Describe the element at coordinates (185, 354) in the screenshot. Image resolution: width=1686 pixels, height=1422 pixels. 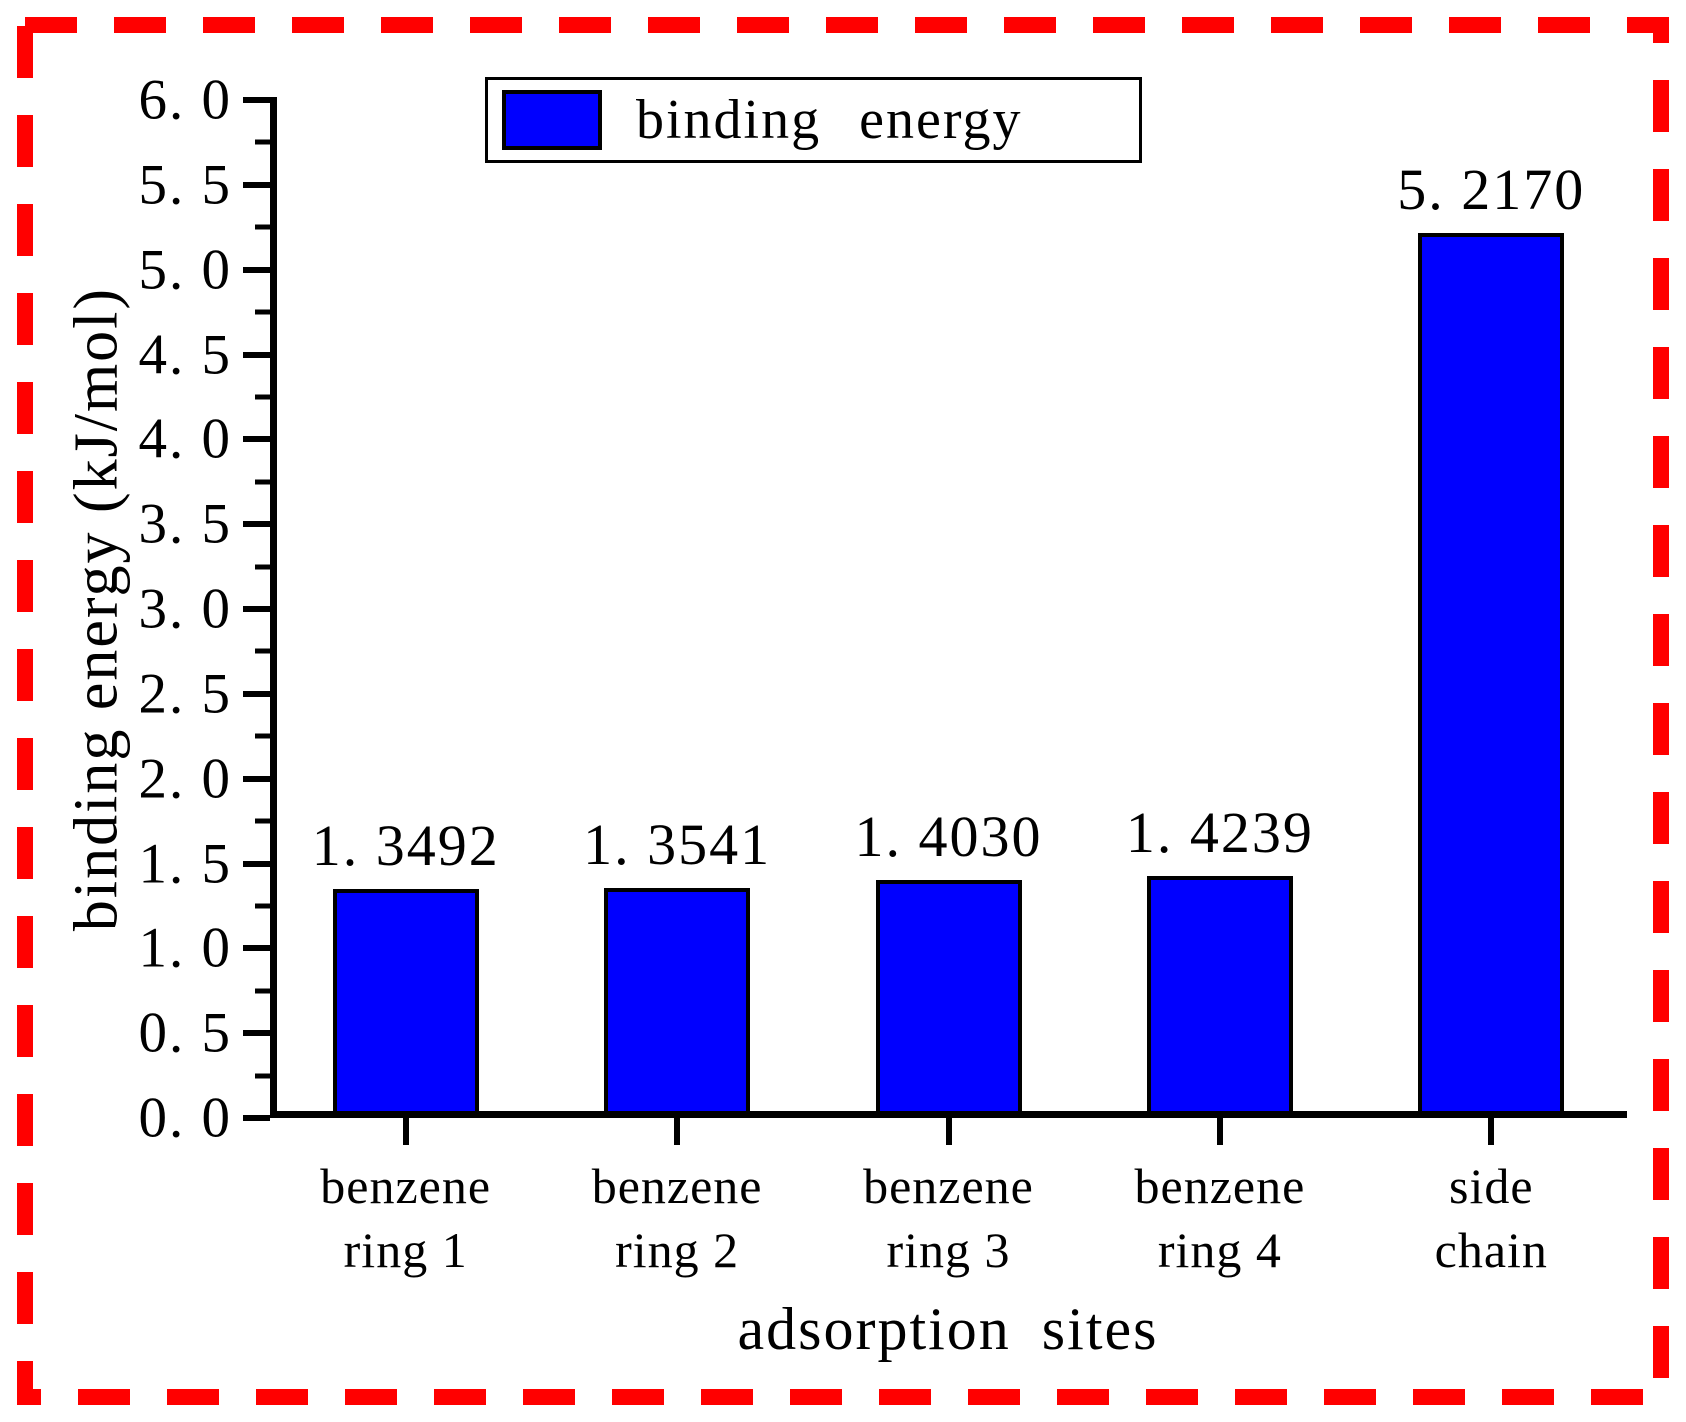
I see `y-tick-label: 4. 5` at that location.